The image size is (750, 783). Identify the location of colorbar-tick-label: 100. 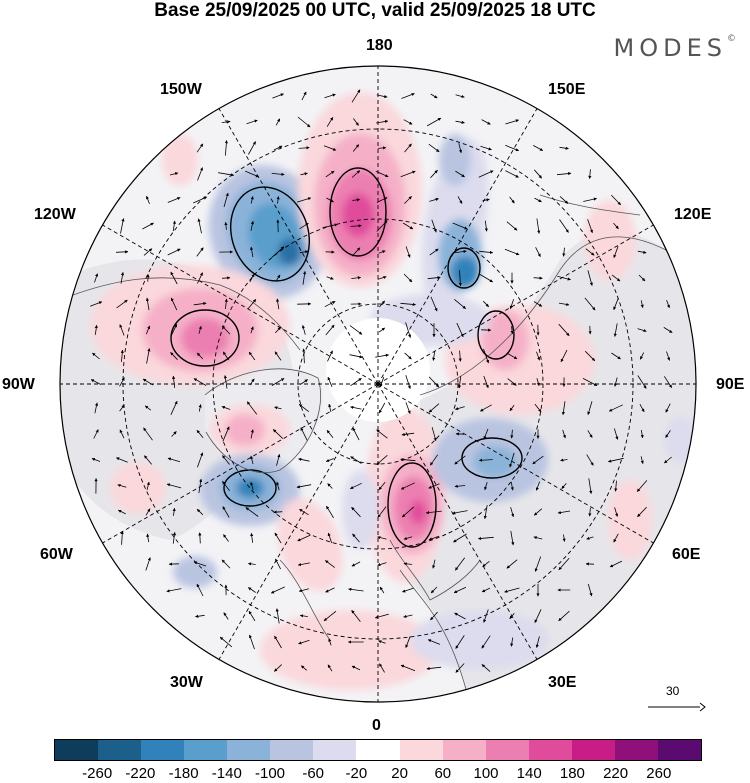
(486, 773).